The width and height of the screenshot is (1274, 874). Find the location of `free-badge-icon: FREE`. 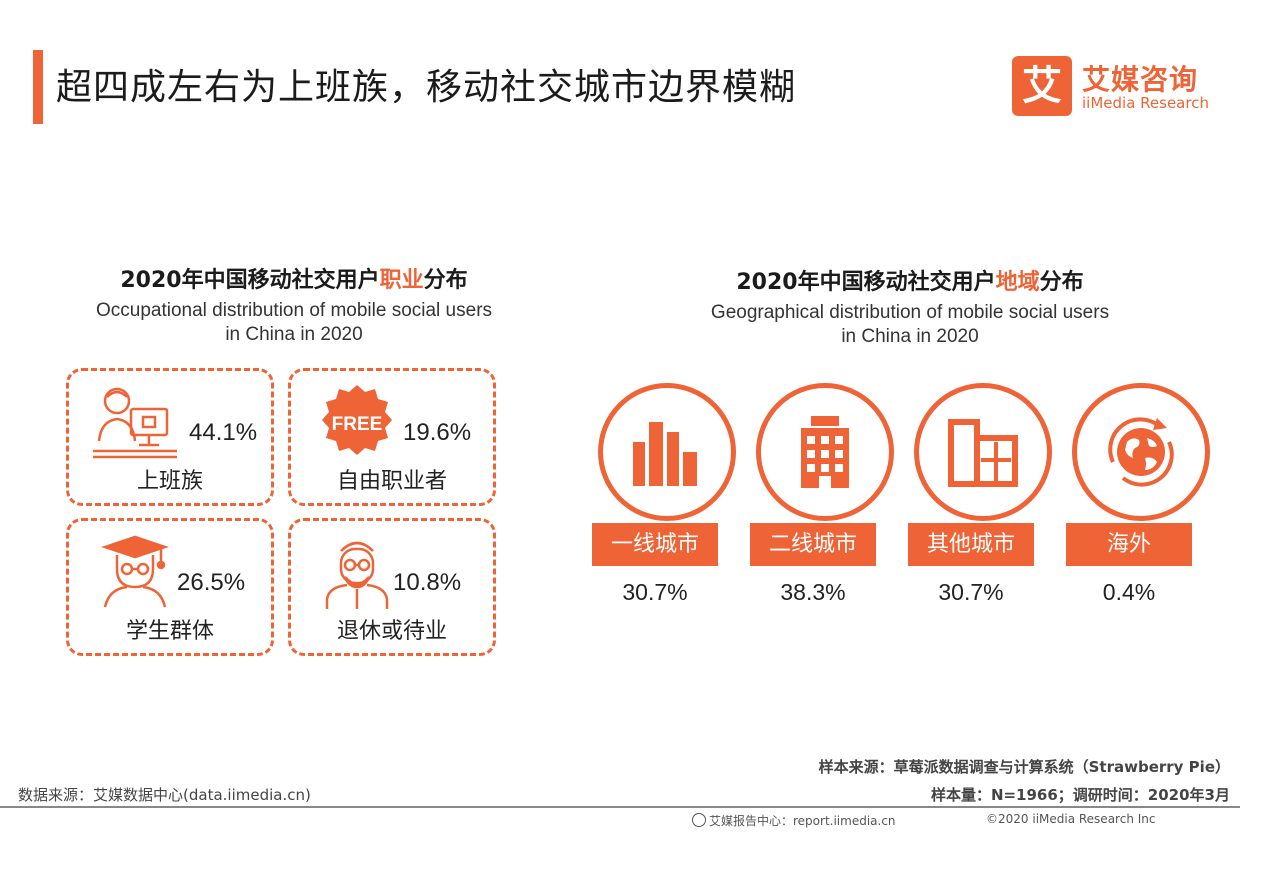

free-badge-icon: FREE is located at coordinates (357, 420).